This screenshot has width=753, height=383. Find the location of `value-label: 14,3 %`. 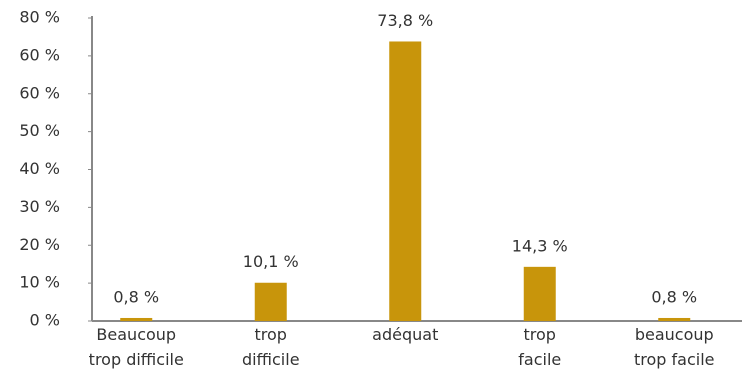

value-label: 14,3 % is located at coordinates (540, 245).